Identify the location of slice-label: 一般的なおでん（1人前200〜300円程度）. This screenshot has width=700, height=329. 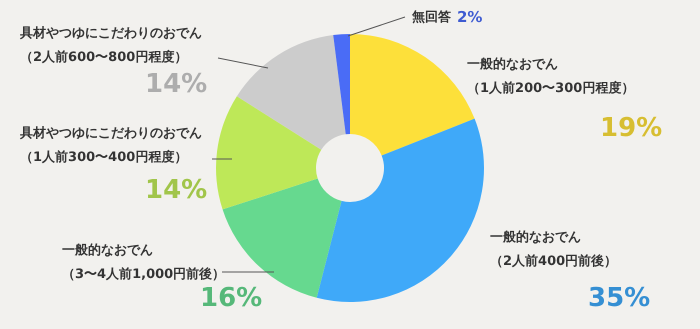
(550, 76).